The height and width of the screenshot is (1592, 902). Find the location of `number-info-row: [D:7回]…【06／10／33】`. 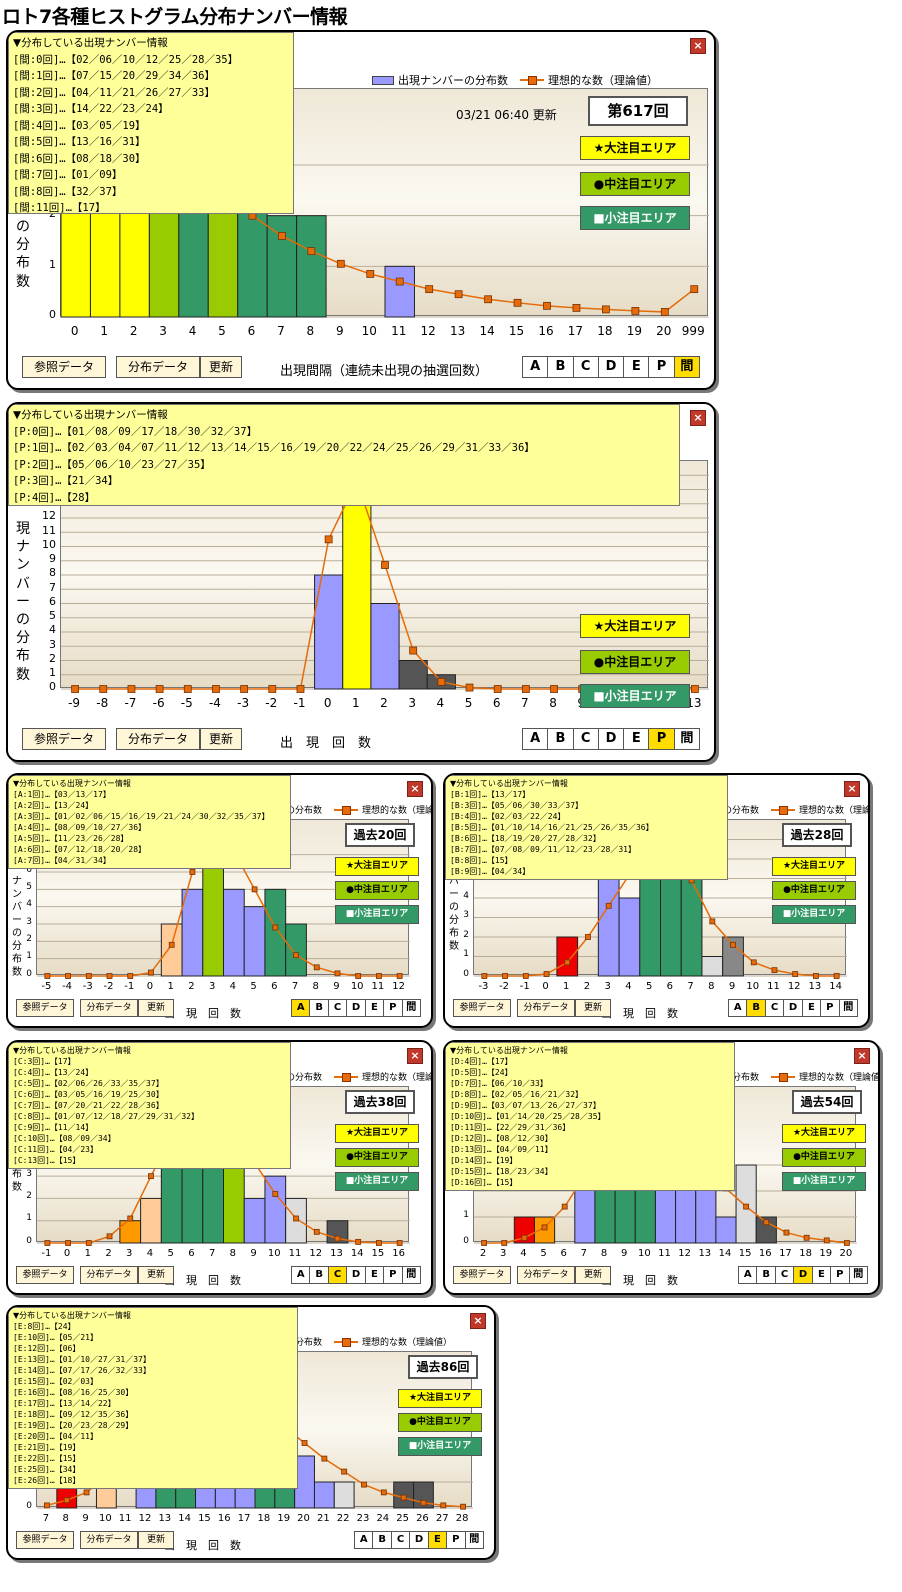

number-info-row: [D:7回]…【06／10／33】 is located at coordinates (499, 1083).